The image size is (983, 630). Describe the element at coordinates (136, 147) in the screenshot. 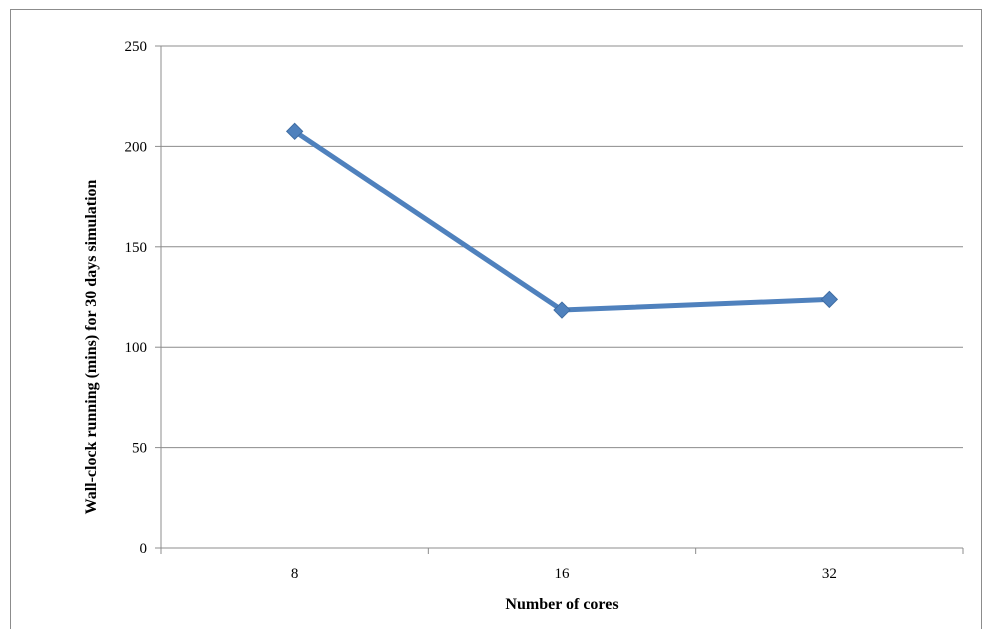

I see `y-tick-label: 200` at that location.